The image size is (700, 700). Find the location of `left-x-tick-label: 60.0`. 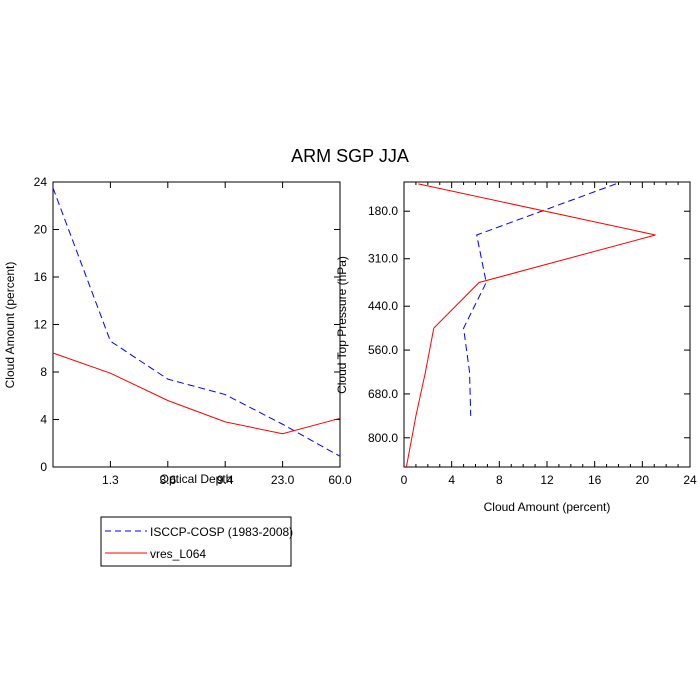

left-x-tick-label: 60.0 is located at coordinates (340, 480).